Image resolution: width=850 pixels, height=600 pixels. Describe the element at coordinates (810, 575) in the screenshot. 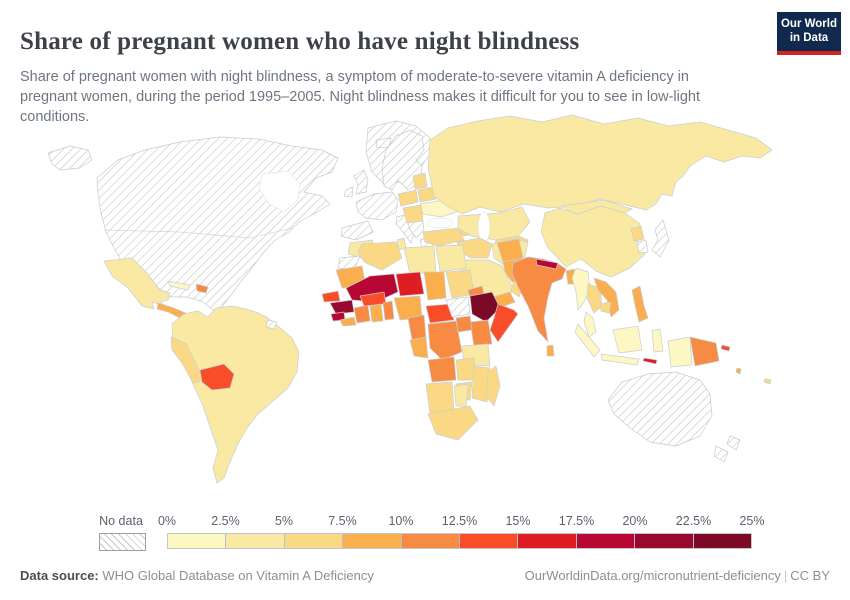

I see `license-text: CC BY` at that location.